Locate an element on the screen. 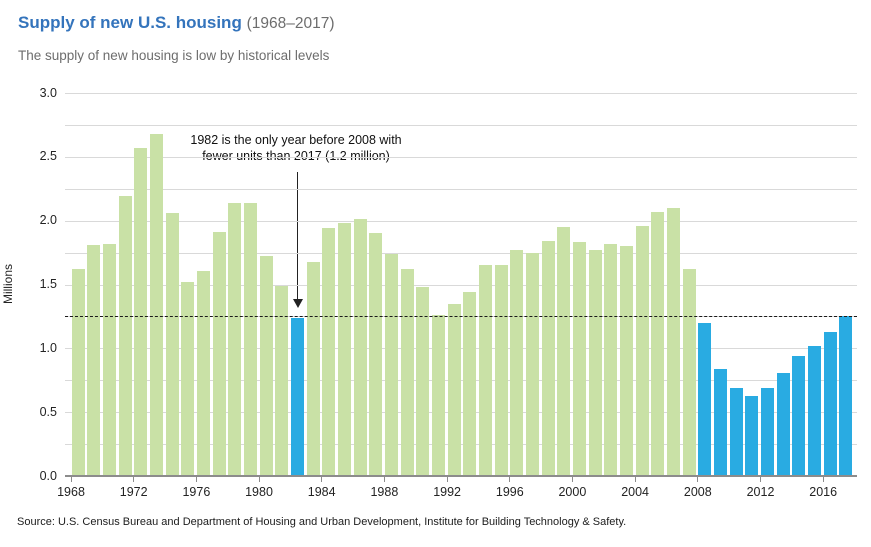 Image resolution: width=871 pixels, height=547 pixels. x-axis-label: 1984 is located at coordinates (321, 492).